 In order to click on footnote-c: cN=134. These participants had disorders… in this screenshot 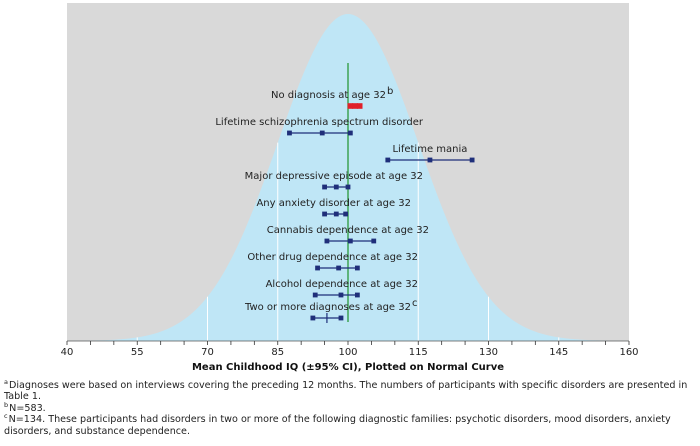, I will do `click(350, 424)`.